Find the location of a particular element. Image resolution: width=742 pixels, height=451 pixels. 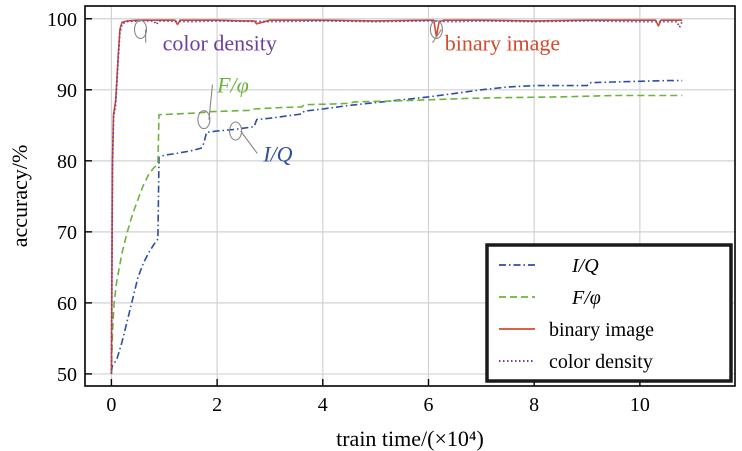

x-tick-label-0: 0 is located at coordinates (111, 405).